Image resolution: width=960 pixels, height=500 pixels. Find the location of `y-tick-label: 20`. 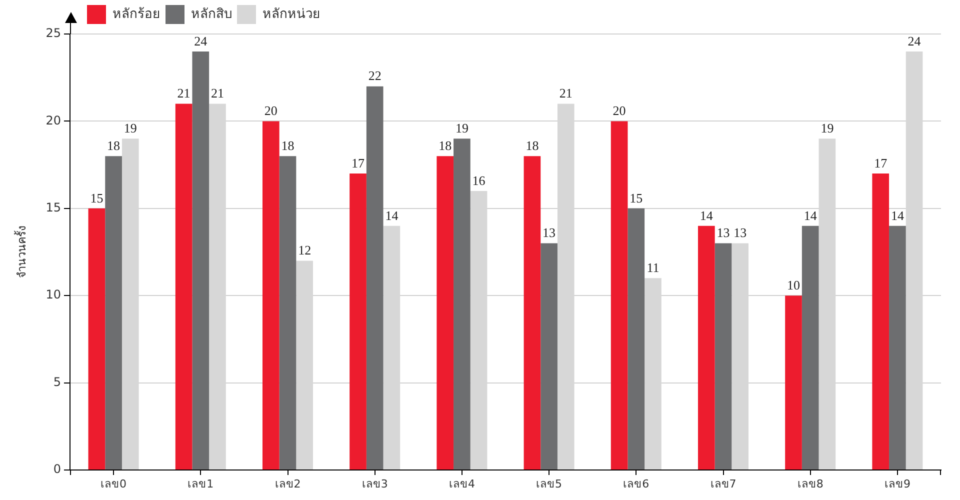

y-tick-label: 20 is located at coordinates (53, 120).